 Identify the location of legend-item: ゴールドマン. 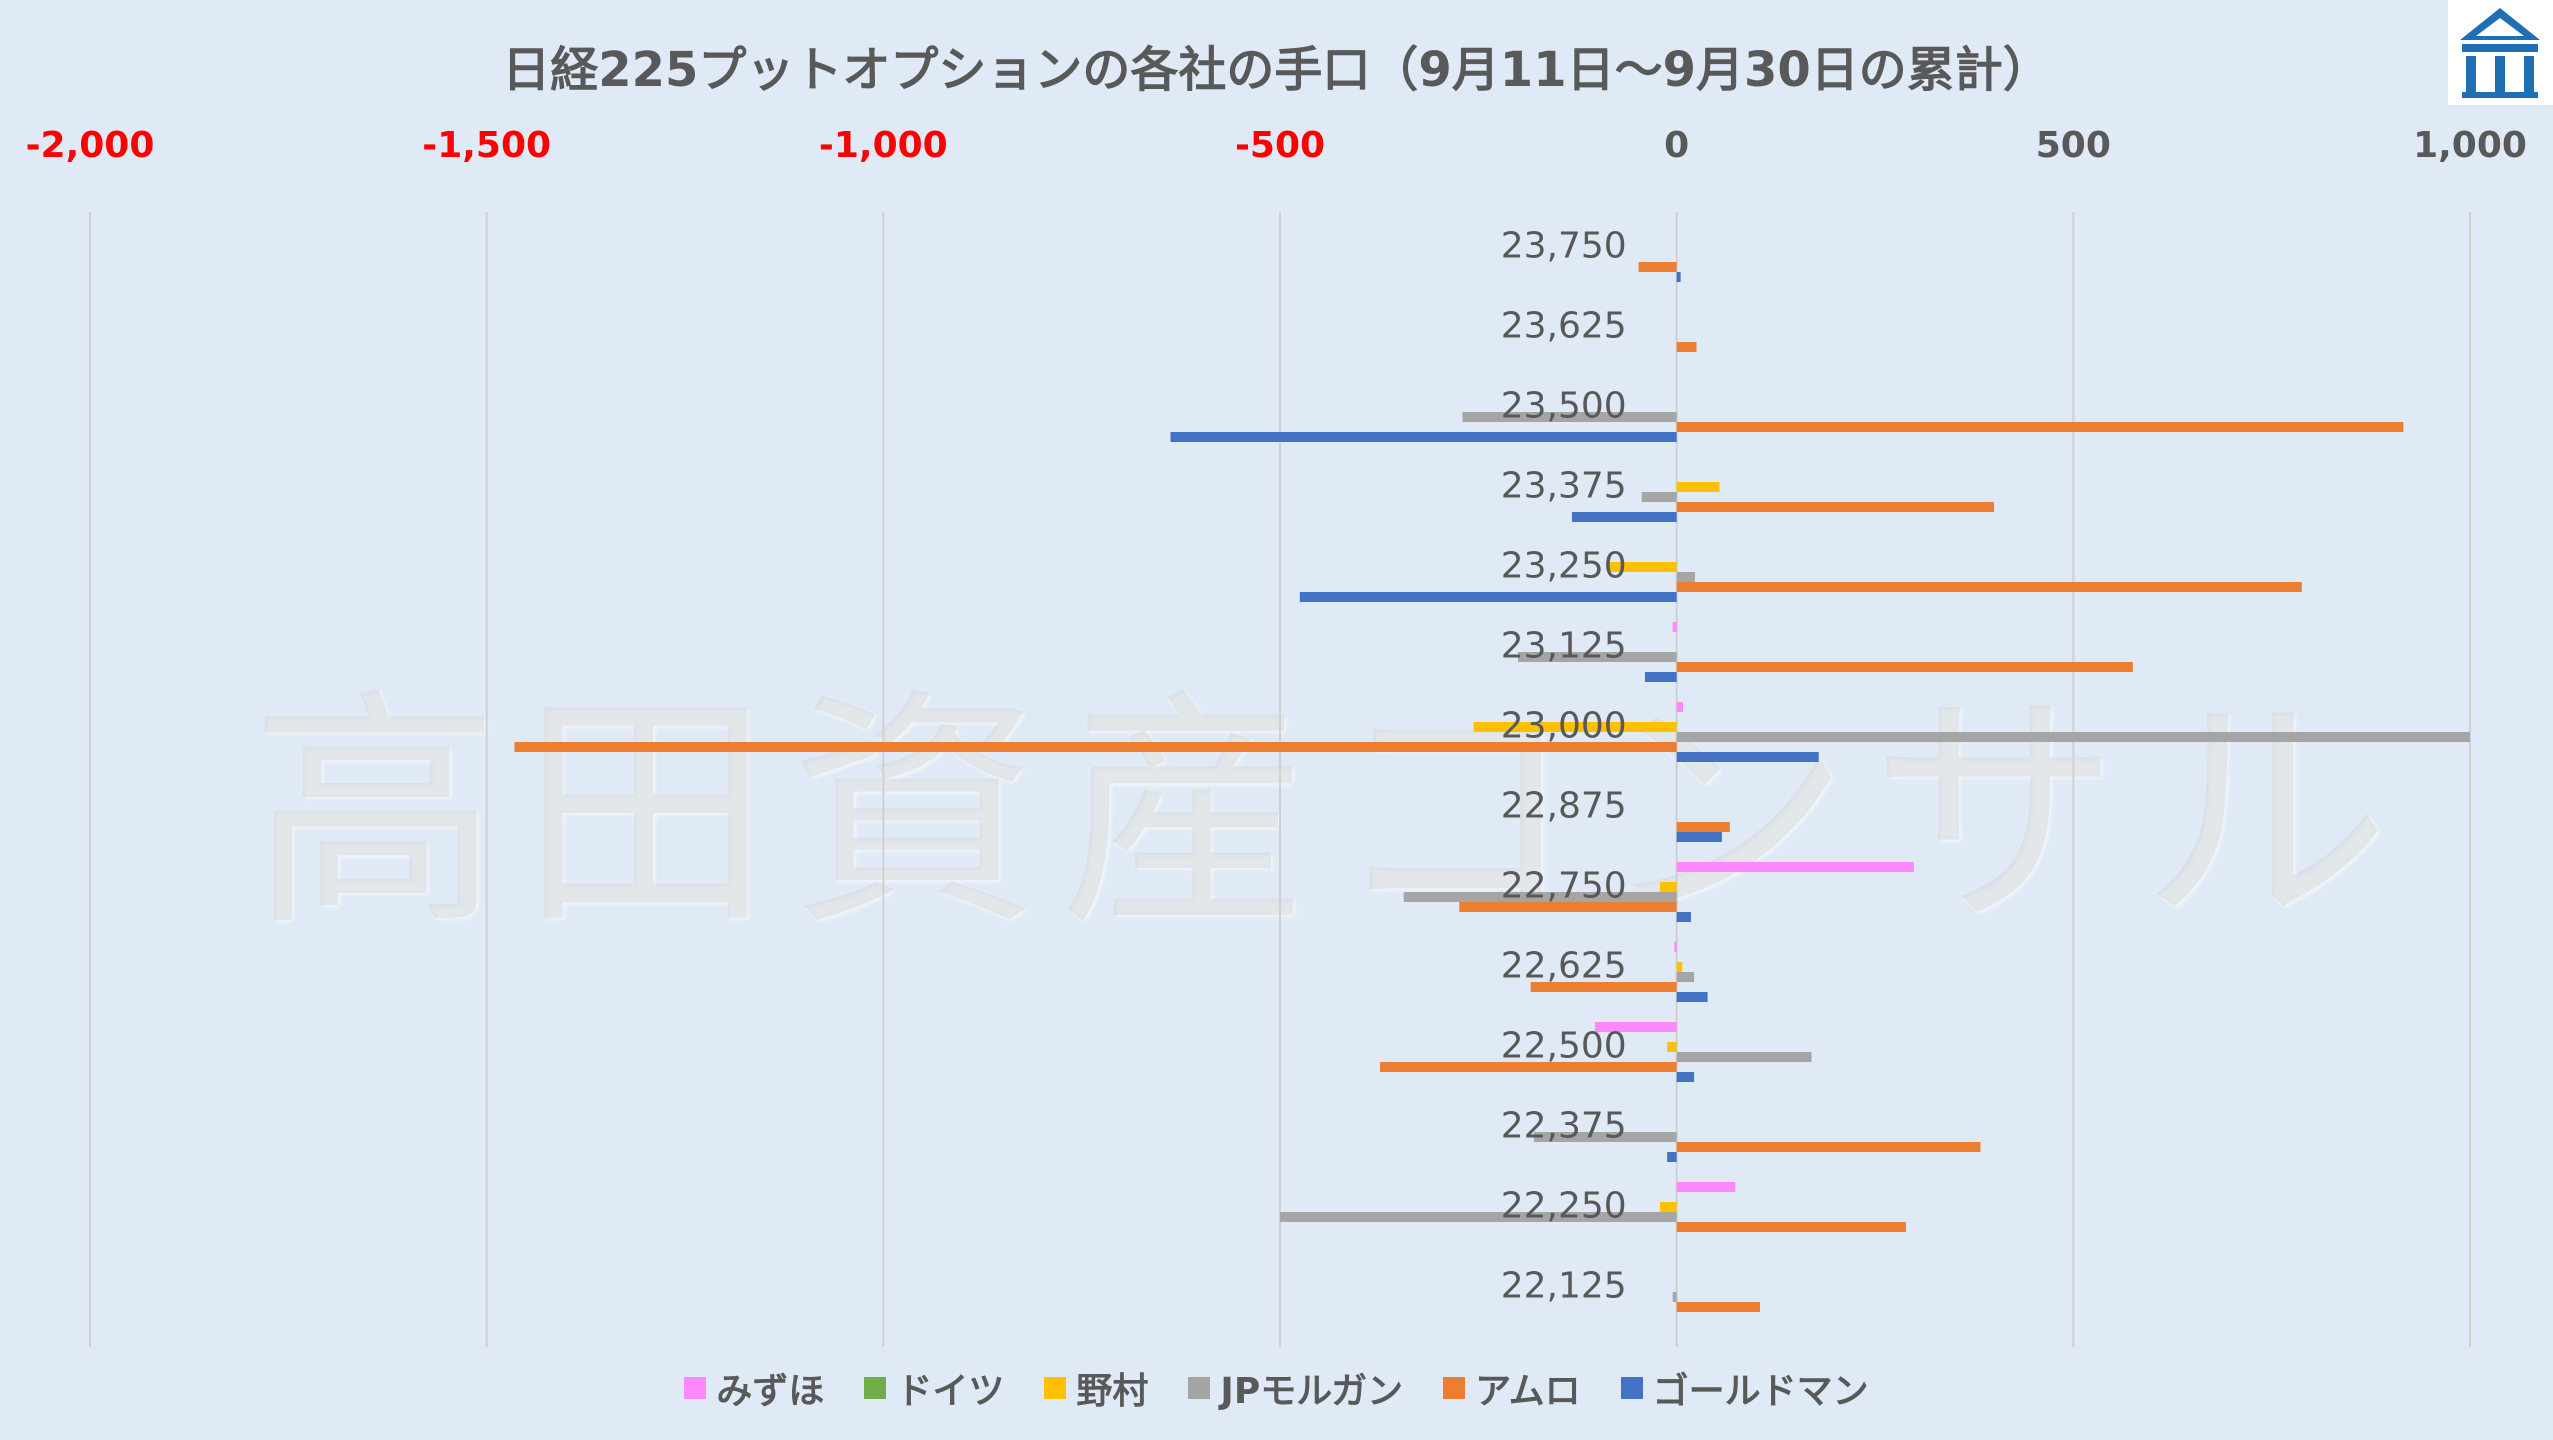
(1744, 1388).